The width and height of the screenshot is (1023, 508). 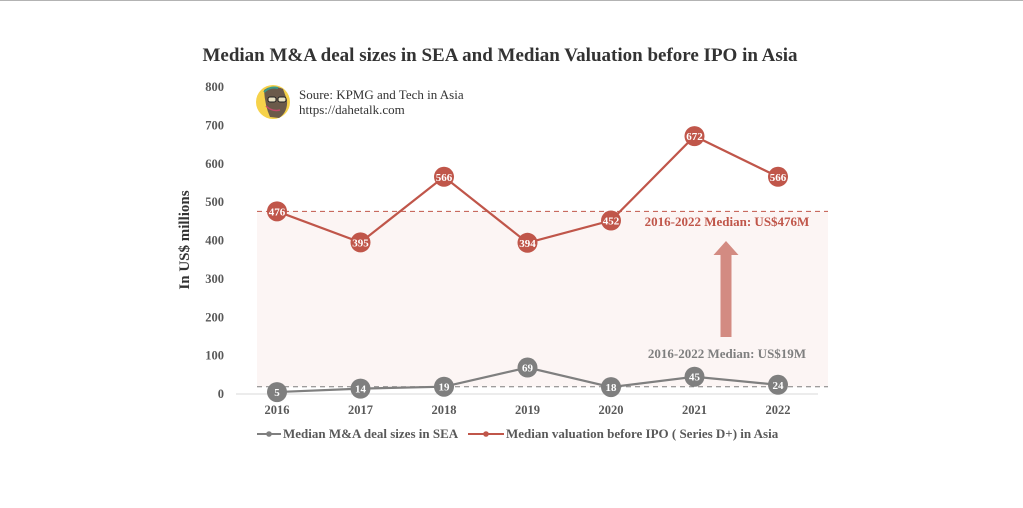 What do you see at coordinates (694, 410) in the screenshot?
I see `x-tick-label: 2021` at bounding box center [694, 410].